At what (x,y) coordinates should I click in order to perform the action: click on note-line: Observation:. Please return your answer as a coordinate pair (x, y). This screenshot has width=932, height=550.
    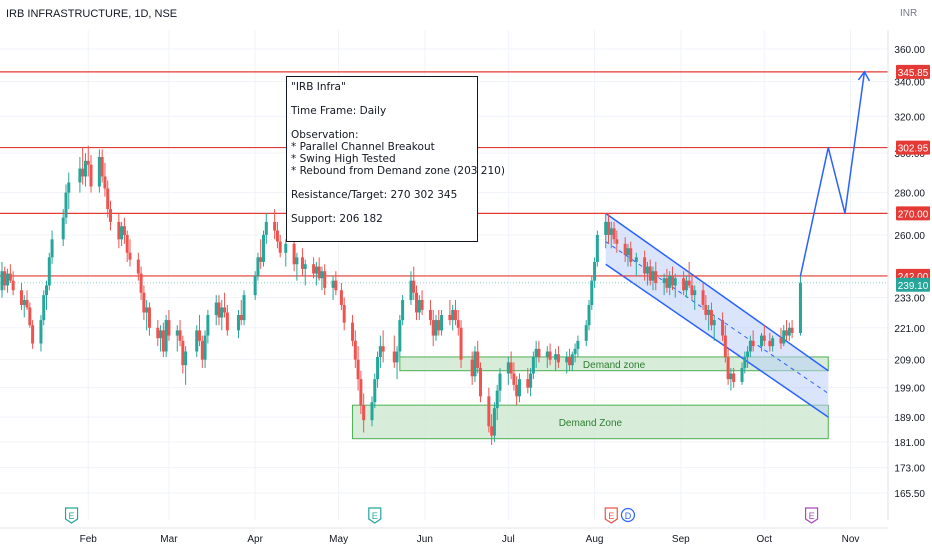
    Looking at the image, I should click on (325, 135).